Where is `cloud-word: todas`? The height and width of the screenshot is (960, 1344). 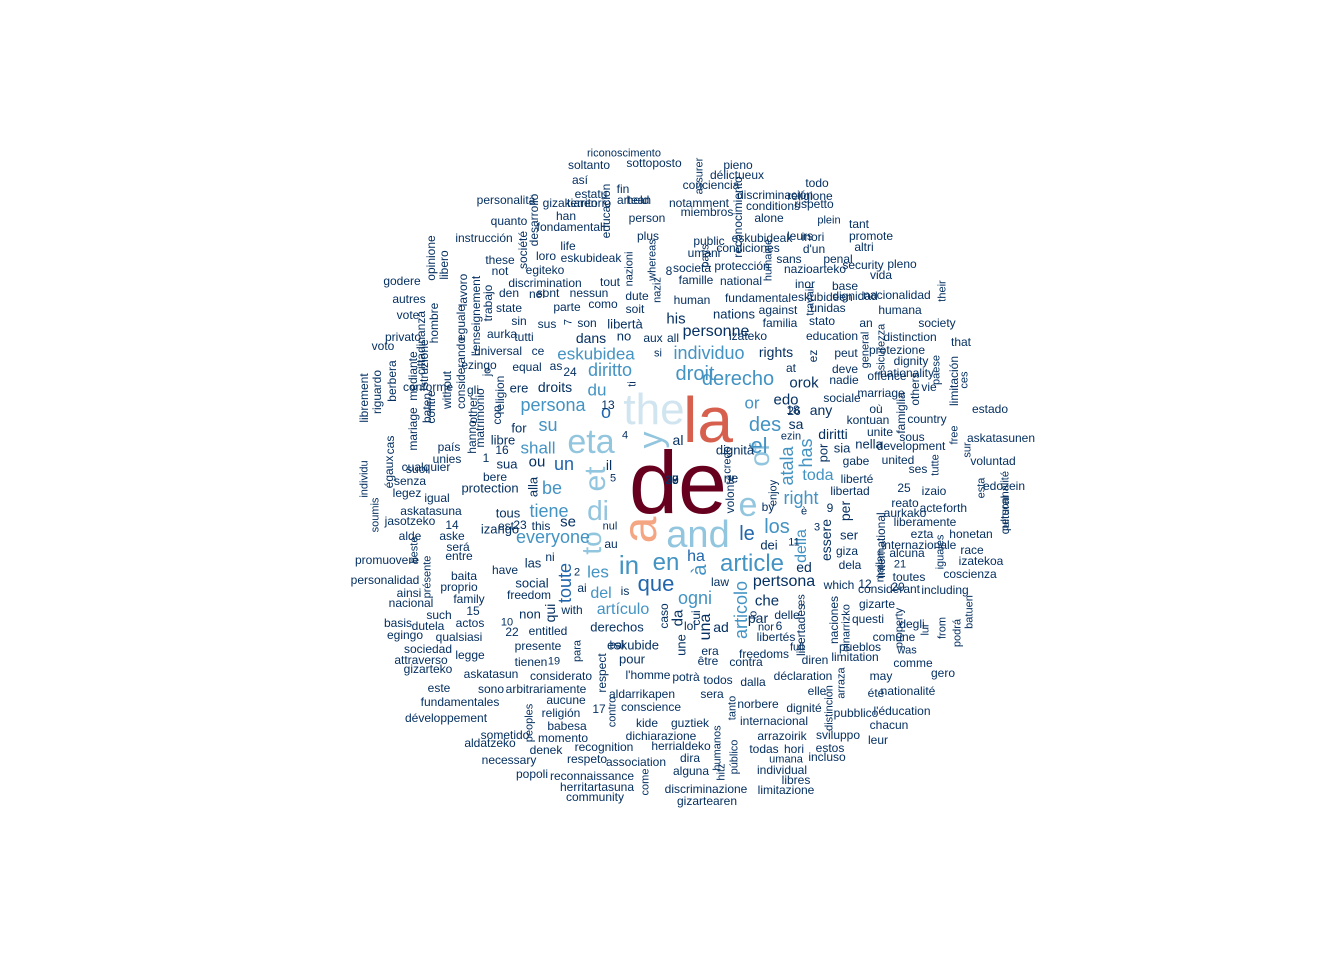 cloud-word: todas is located at coordinates (764, 749).